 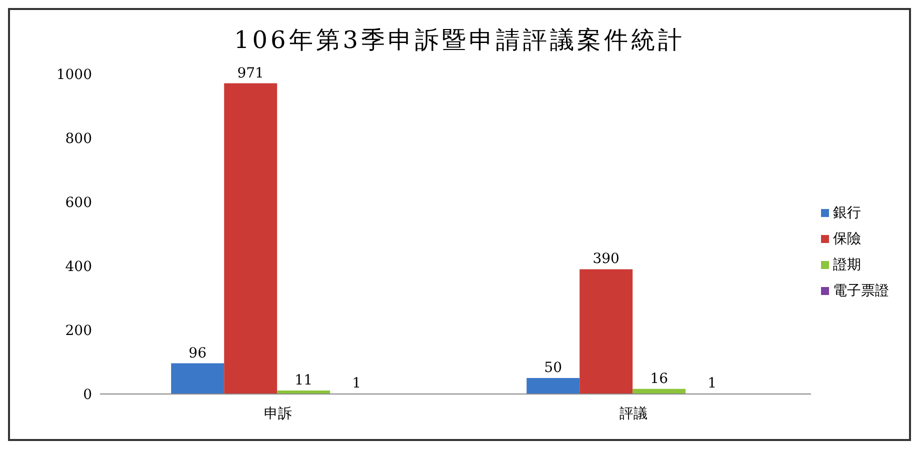 What do you see at coordinates (78, 202) in the screenshot?
I see `y-tick-label: 600` at bounding box center [78, 202].